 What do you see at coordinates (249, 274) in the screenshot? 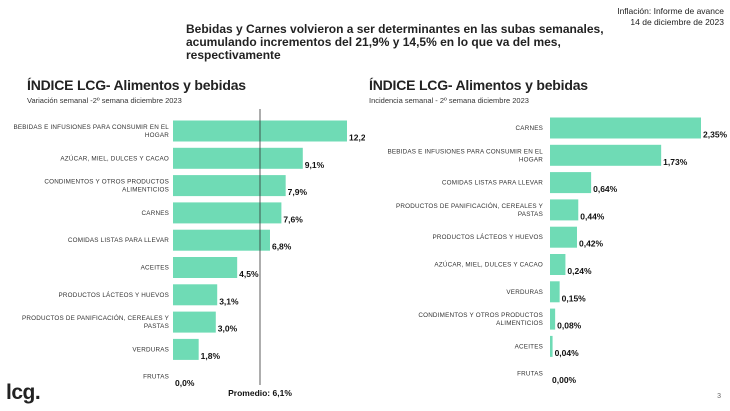
I see `value-label: 4,5%` at bounding box center [249, 274].